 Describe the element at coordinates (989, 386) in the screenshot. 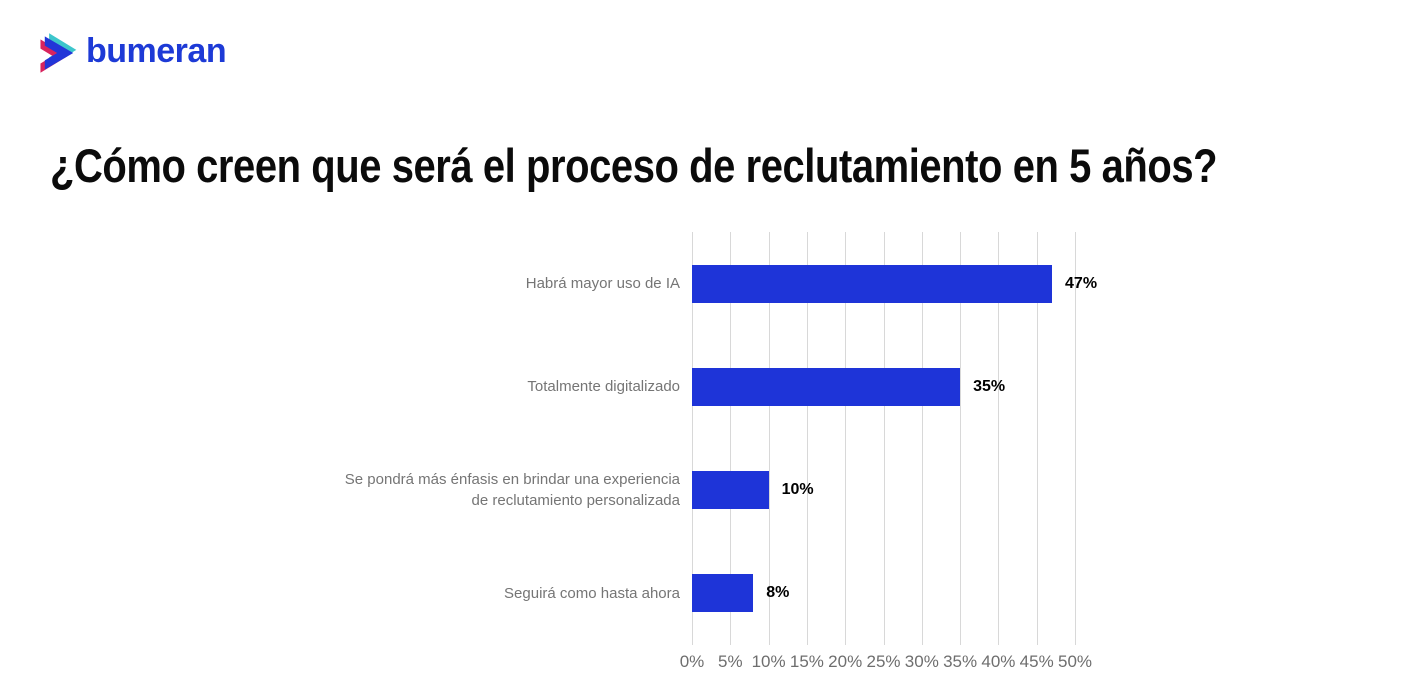

I see `value-label: 35%` at that location.